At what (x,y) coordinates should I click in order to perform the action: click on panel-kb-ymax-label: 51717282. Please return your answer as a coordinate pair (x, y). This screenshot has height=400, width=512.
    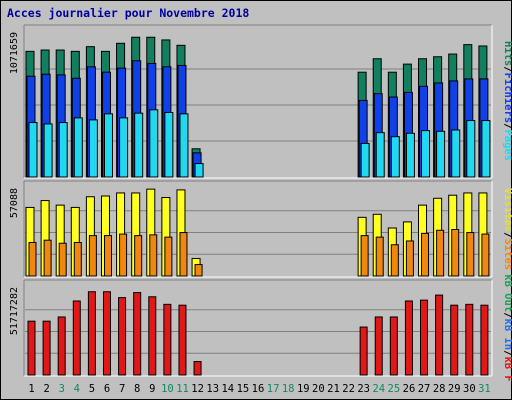
    Looking at the image, I should click on (14, 311).